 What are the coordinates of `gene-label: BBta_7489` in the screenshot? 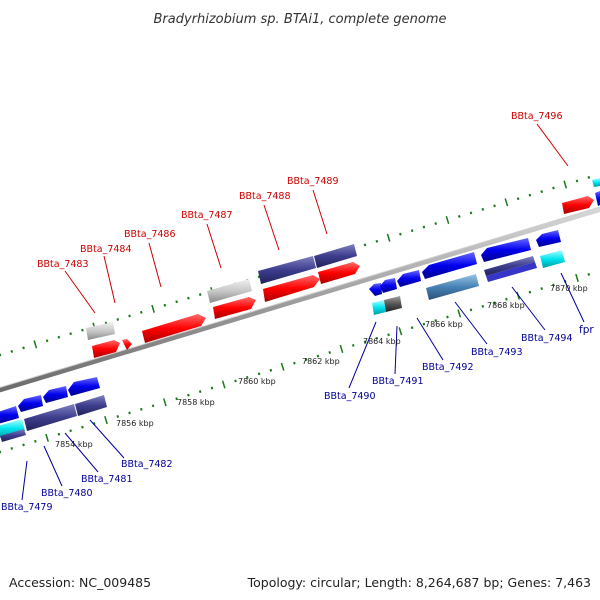 It's located at (313, 181).